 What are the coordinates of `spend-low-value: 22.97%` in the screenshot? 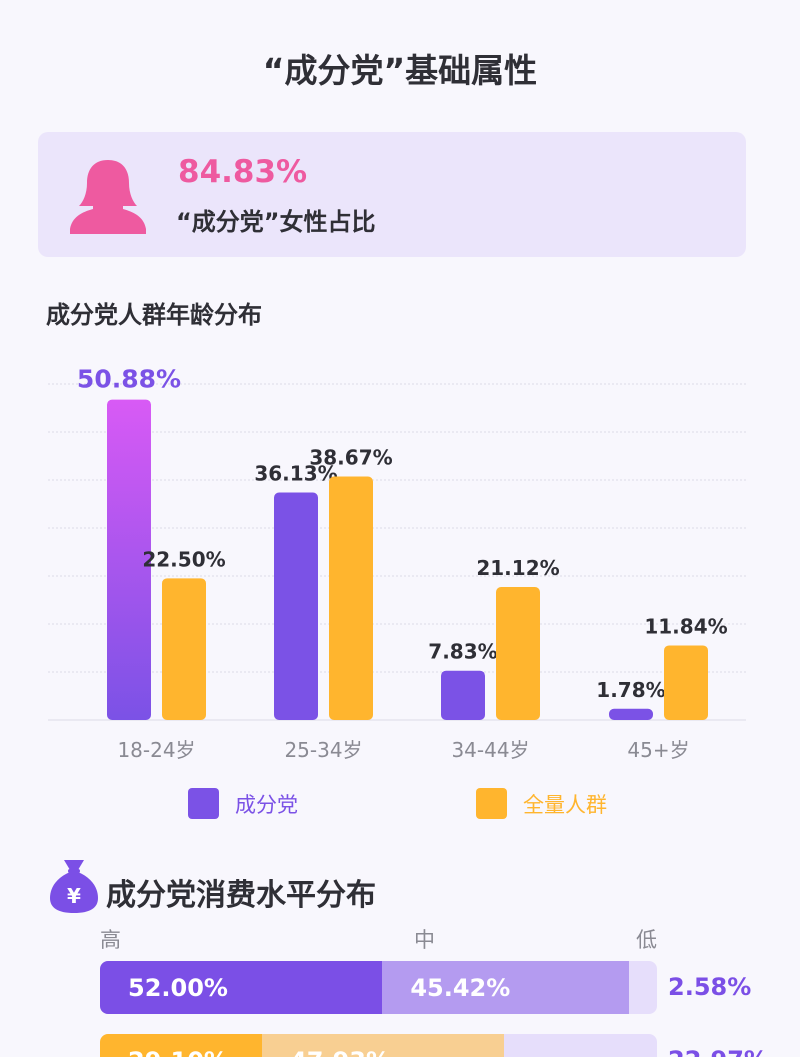 It's located at (718, 1051).